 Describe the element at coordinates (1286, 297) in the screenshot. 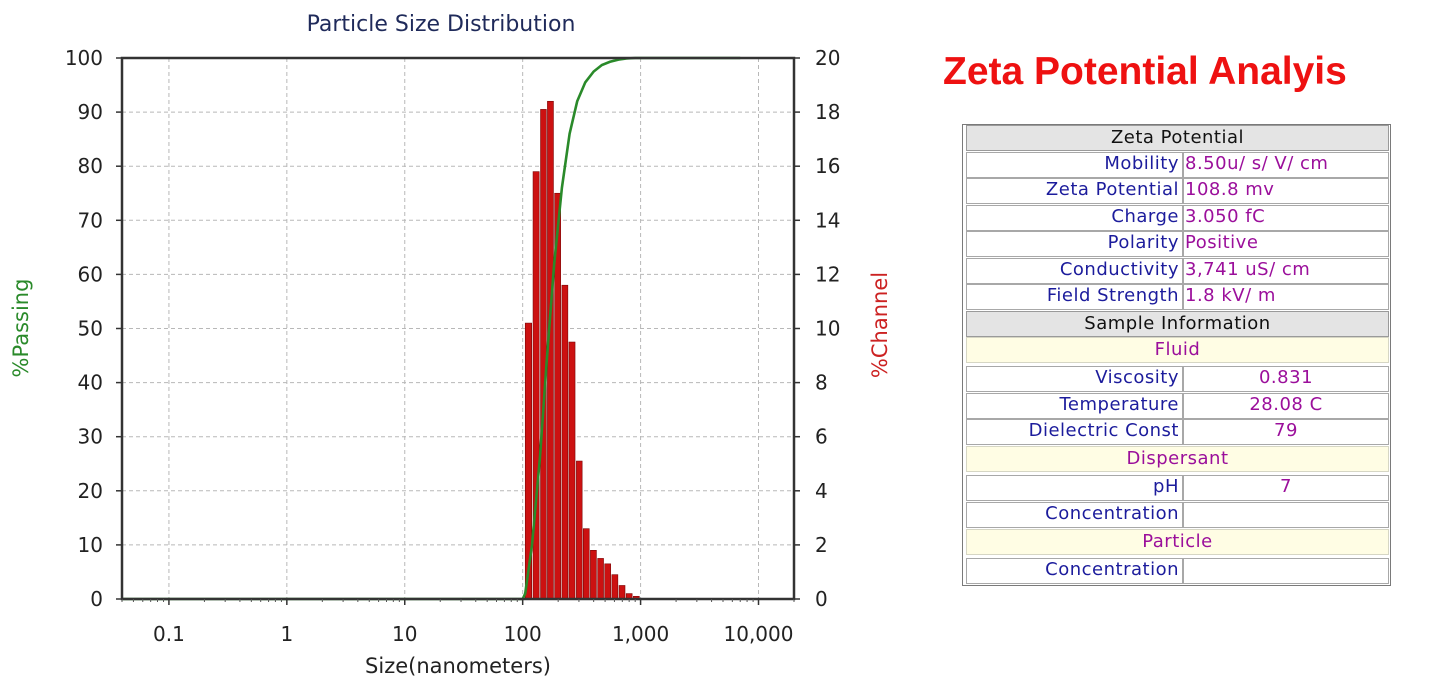

I see `row-value: 1.8 kV/ m` at that location.